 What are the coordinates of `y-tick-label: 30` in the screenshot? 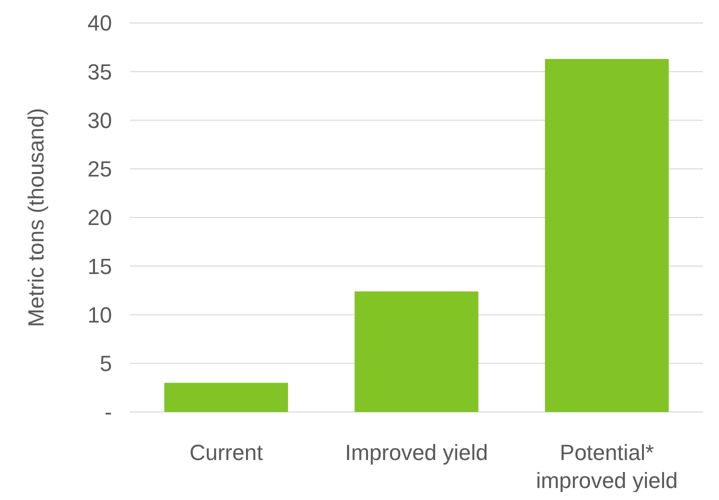 It's located at (100, 120).